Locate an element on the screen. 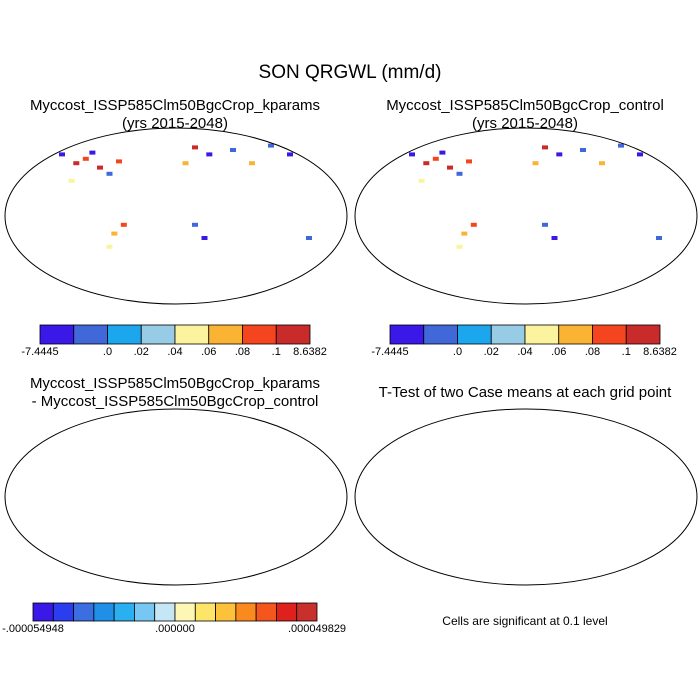  map-difference is located at coordinates (176, 497).